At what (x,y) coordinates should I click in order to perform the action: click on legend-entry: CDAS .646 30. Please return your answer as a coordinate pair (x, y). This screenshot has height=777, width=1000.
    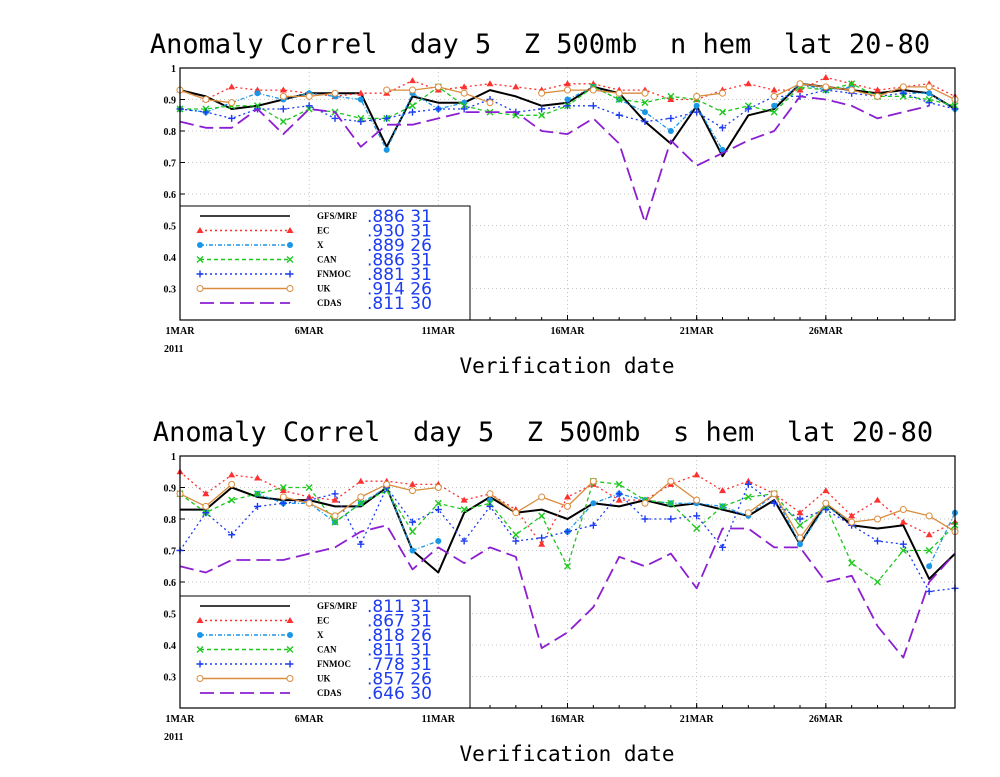
    Looking at the image, I should click on (316, 694).